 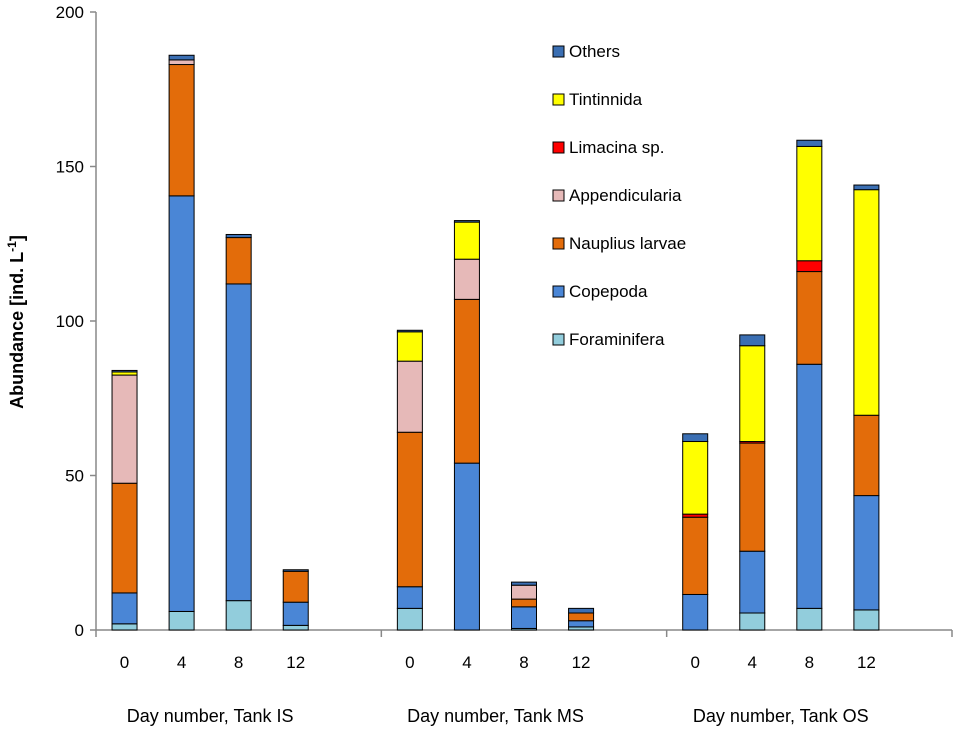 I want to click on x-group-label: Day number, Tank IS, so click(x=210, y=716).